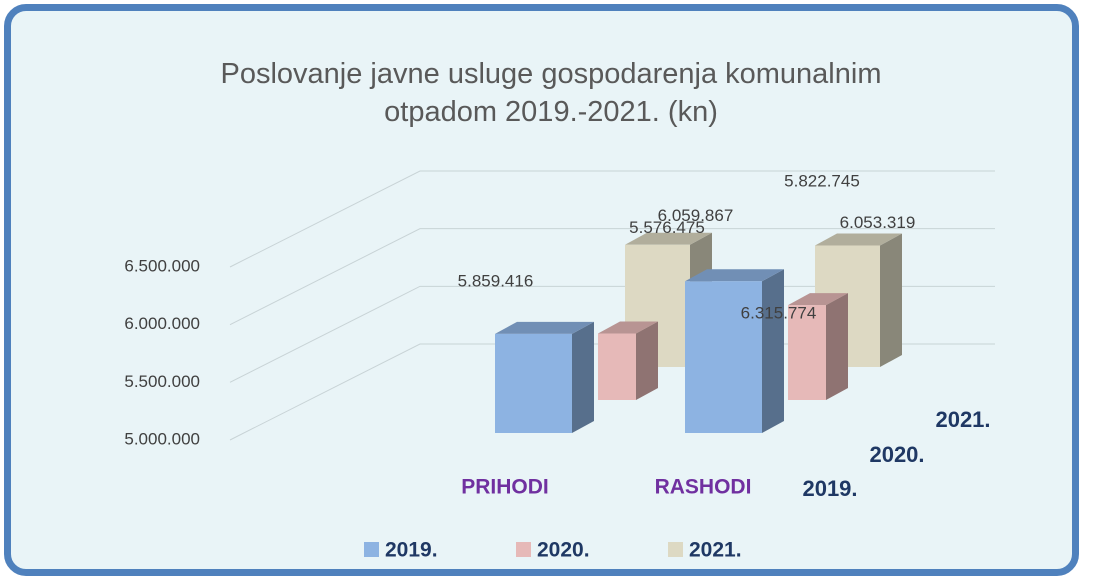 The image size is (1093, 586). What do you see at coordinates (703, 487) in the screenshot?
I see `x-tick-label: RASHODI` at bounding box center [703, 487].